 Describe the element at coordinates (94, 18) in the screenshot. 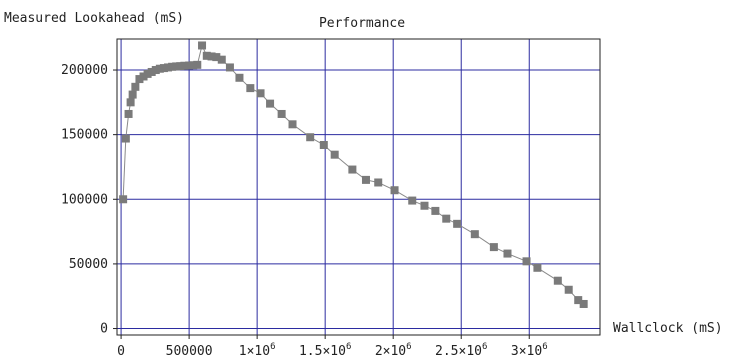

I see `y-axis-label: Measured Lookahead (mS)` at that location.